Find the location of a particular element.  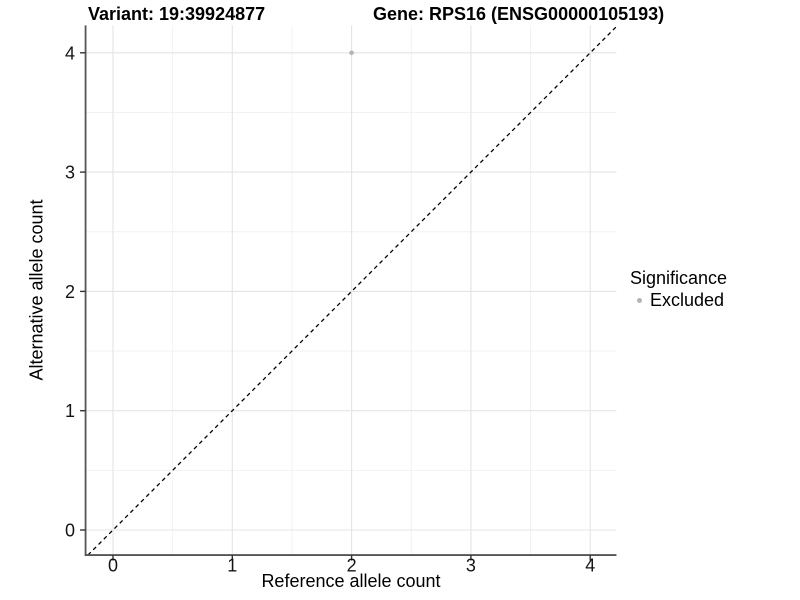

legend-point-icon is located at coordinates (639, 300).